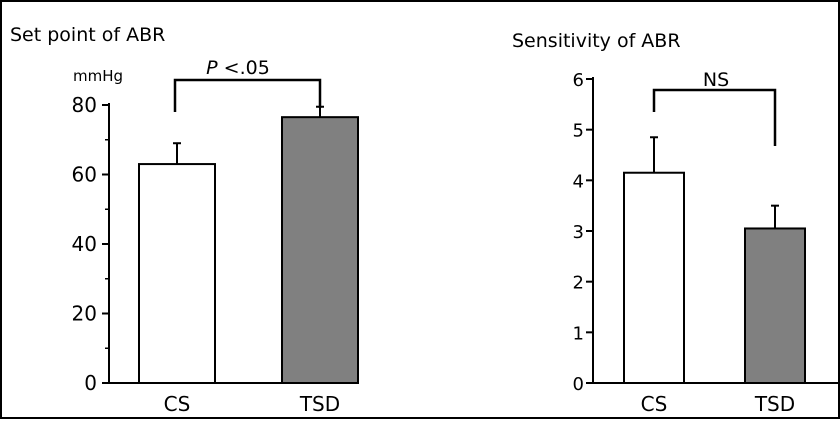 Image resolution: width=840 pixels, height=424 pixels. I want to click on right-chart-title: Sensitivity of ABR, so click(596, 41).